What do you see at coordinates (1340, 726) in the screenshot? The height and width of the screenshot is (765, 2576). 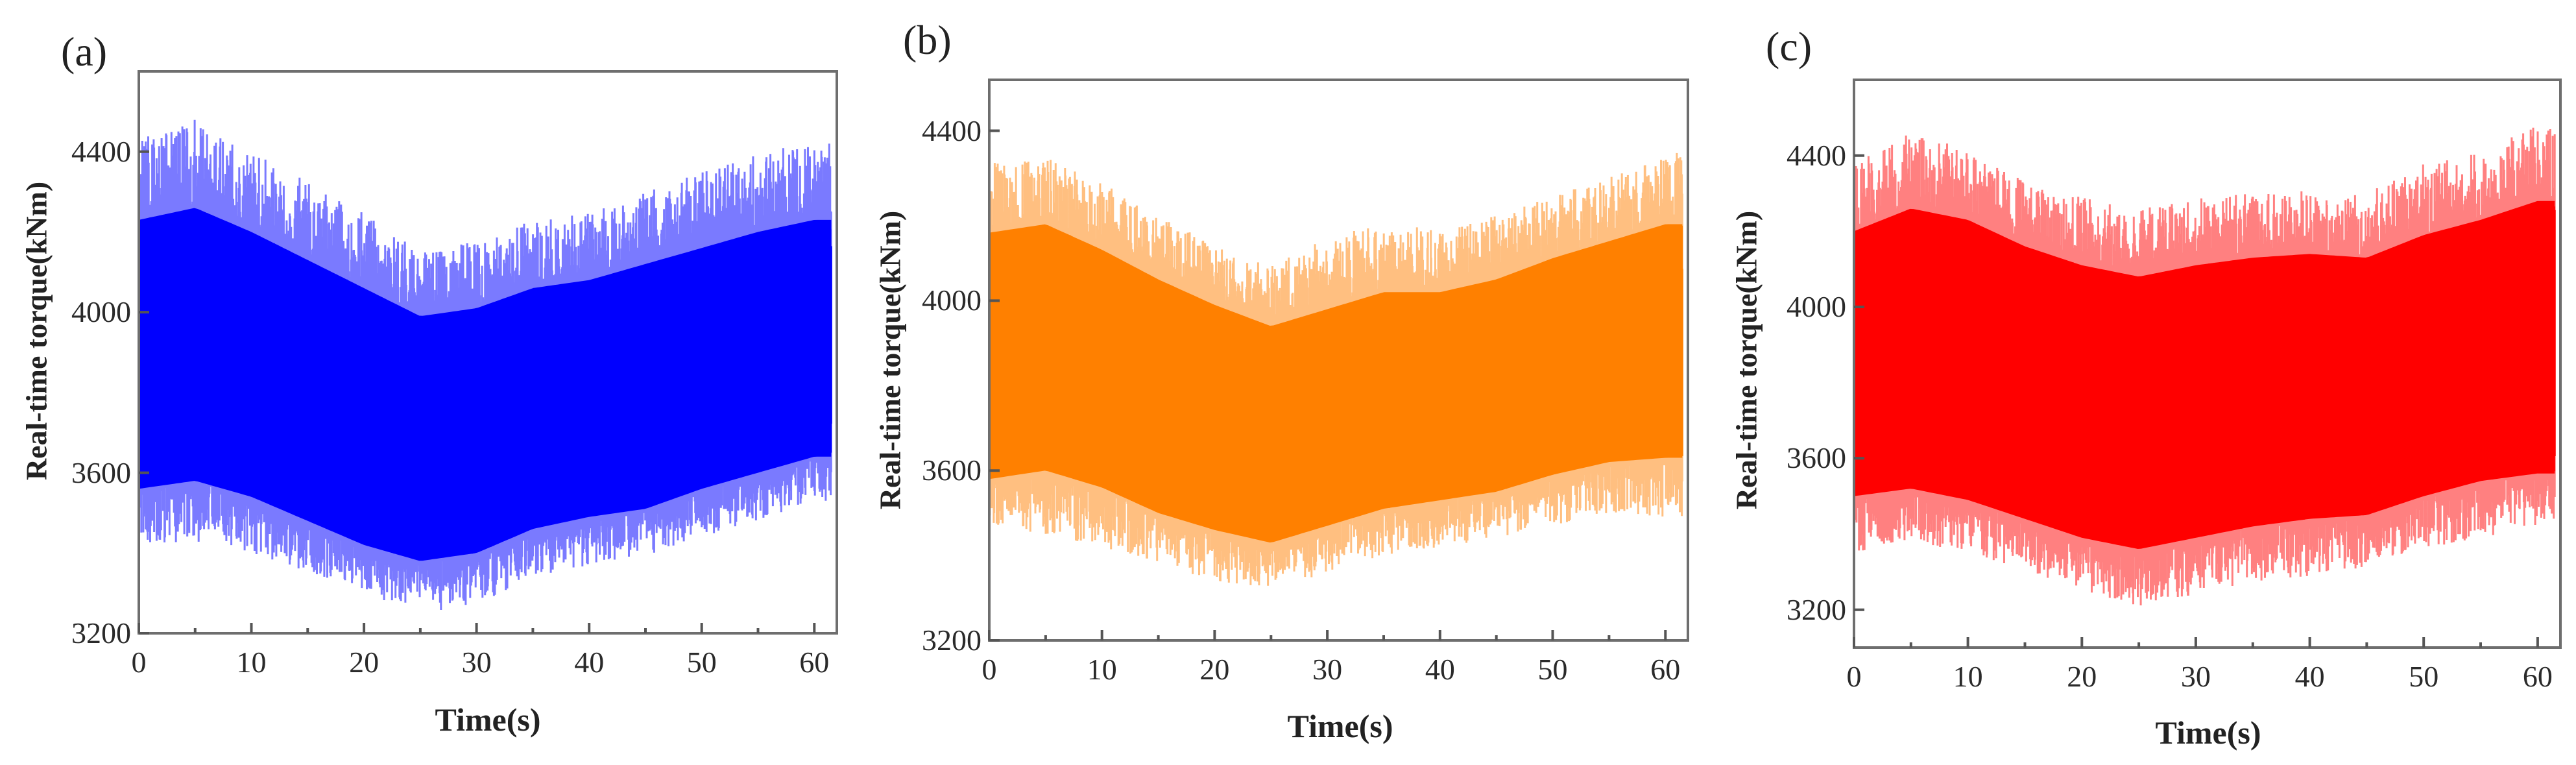 I see `x-axis-title-b: Time(s)` at bounding box center [1340, 726].